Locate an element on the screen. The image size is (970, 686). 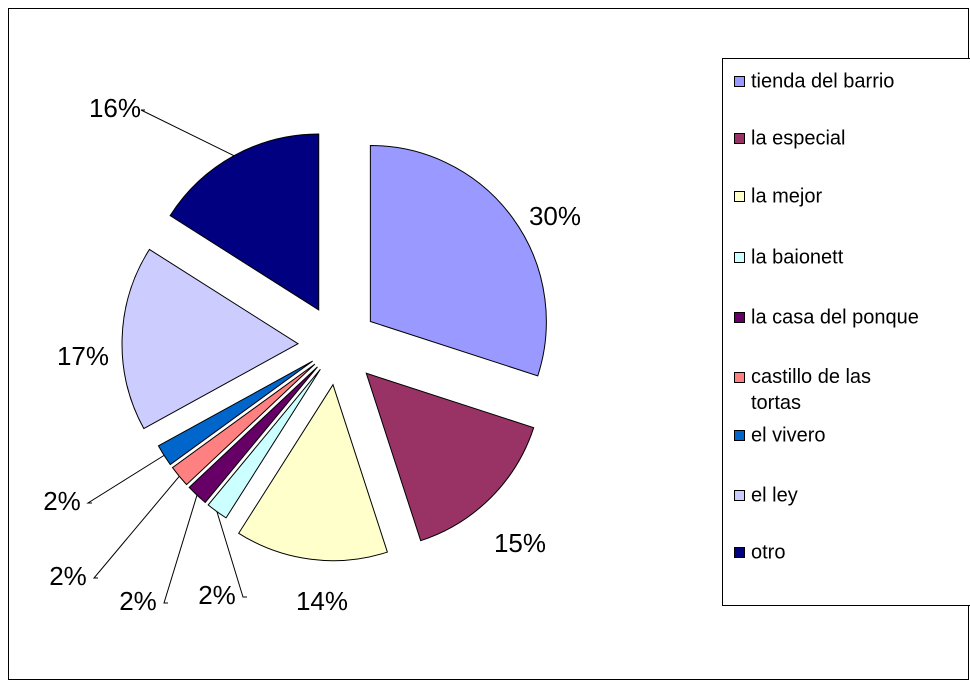
data-label: 16% is located at coordinates (115, 108).